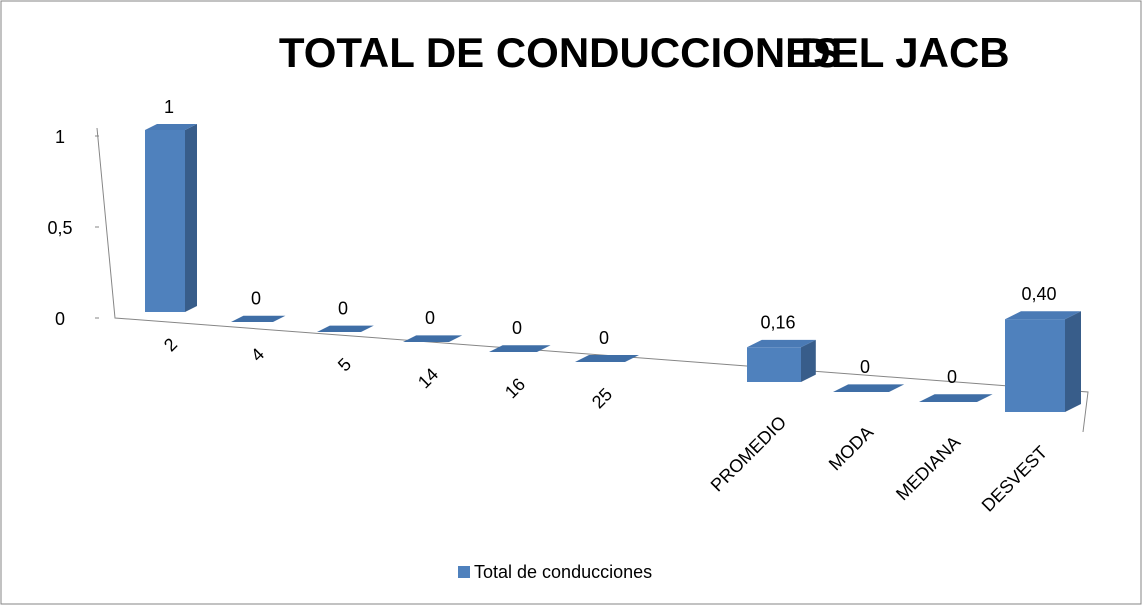  Describe the element at coordinates (60, 137) in the screenshot. I see `y-tick-label: 1` at that location.